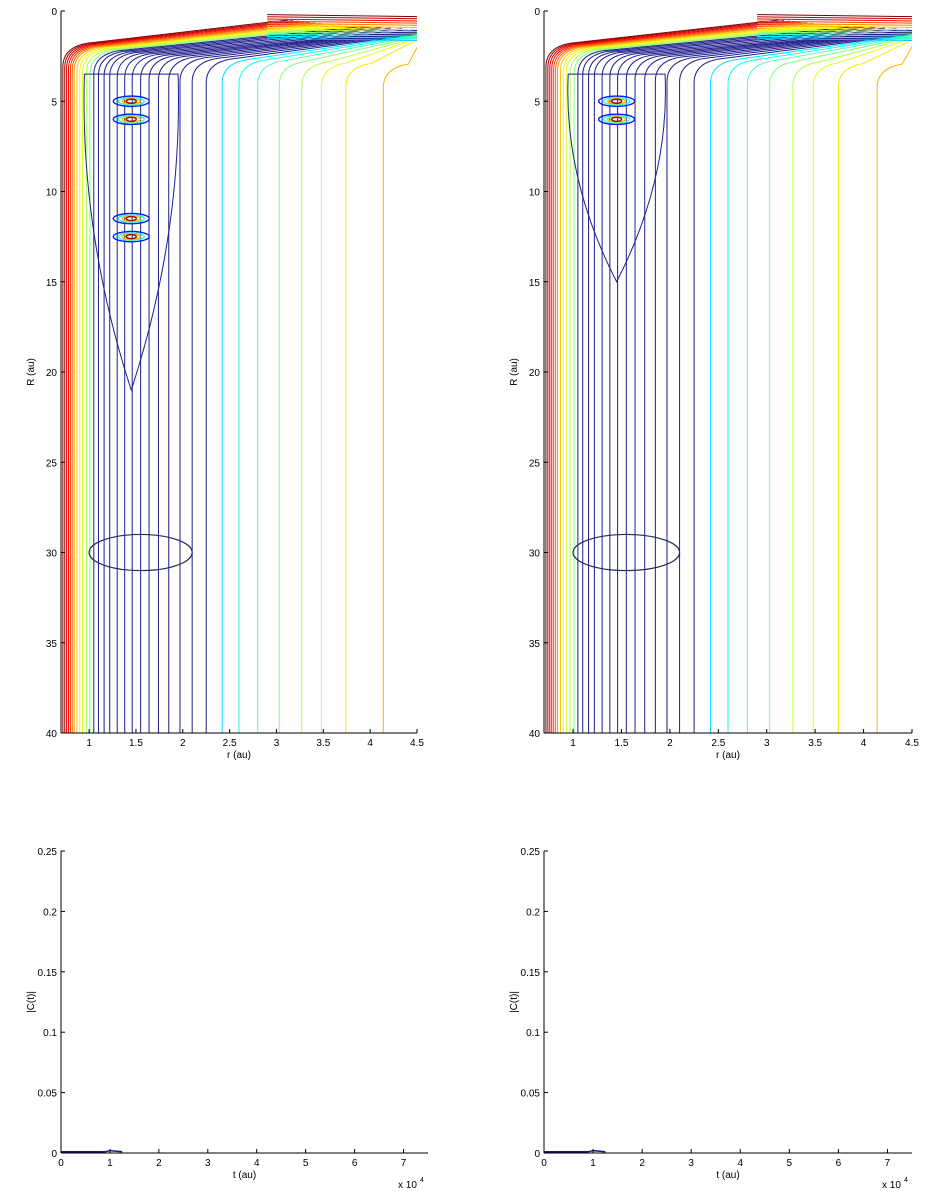 This screenshot has height=1199, width=925. I want to click on y-tick-label: 0.2, so click(50, 912).